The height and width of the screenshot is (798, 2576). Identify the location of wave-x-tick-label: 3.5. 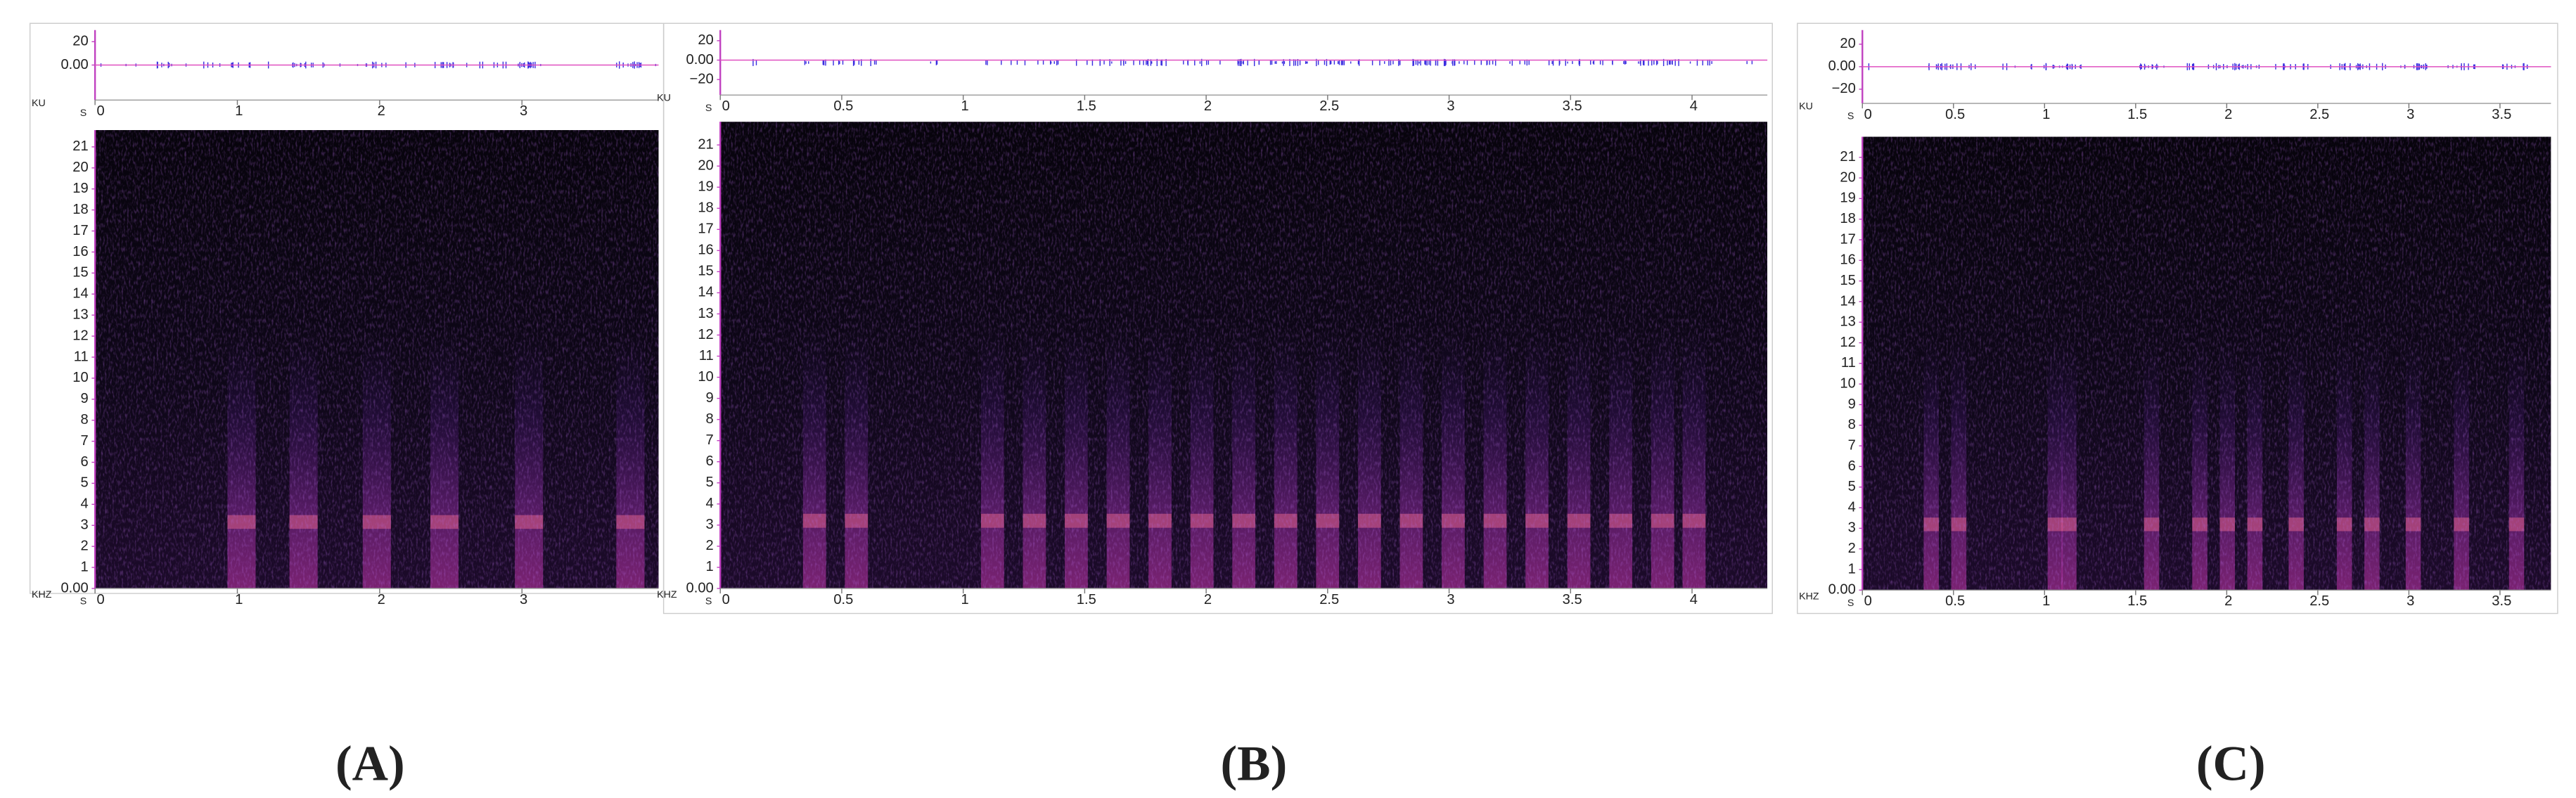
(2501, 114).